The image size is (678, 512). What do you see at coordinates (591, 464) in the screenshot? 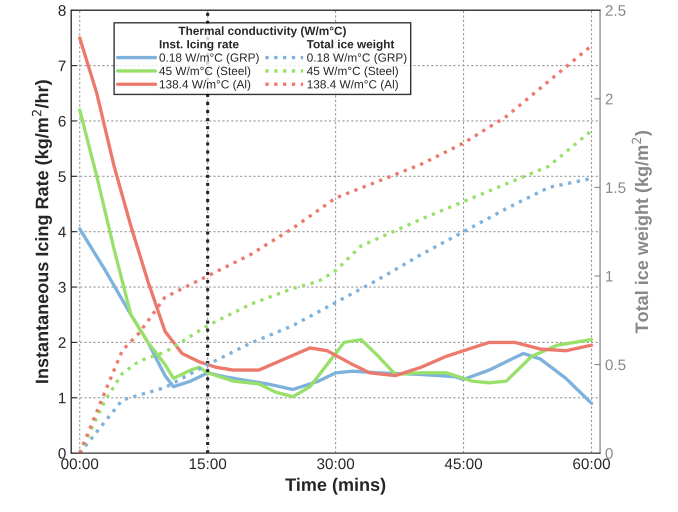
I see `x-tick-label: 60:00` at bounding box center [591, 464].